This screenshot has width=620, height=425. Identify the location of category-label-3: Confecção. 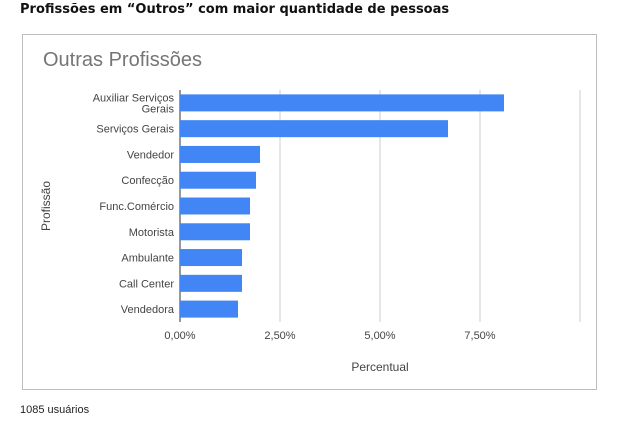
(147, 181).